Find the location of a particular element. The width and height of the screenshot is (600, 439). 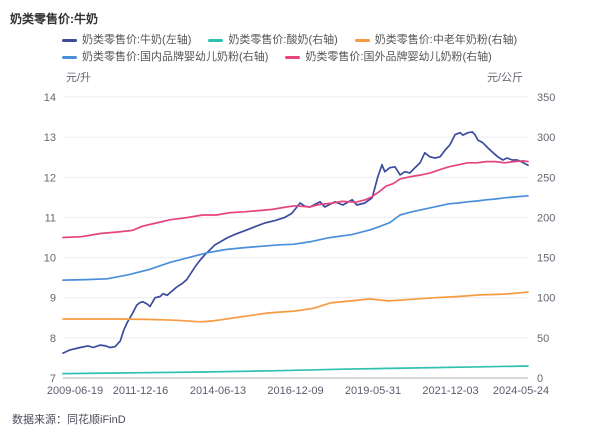

legend-item-foreign-infant-formula: 奶类零售价:国外品牌婴幼儿奶粉(右轴) is located at coordinates (388, 57).